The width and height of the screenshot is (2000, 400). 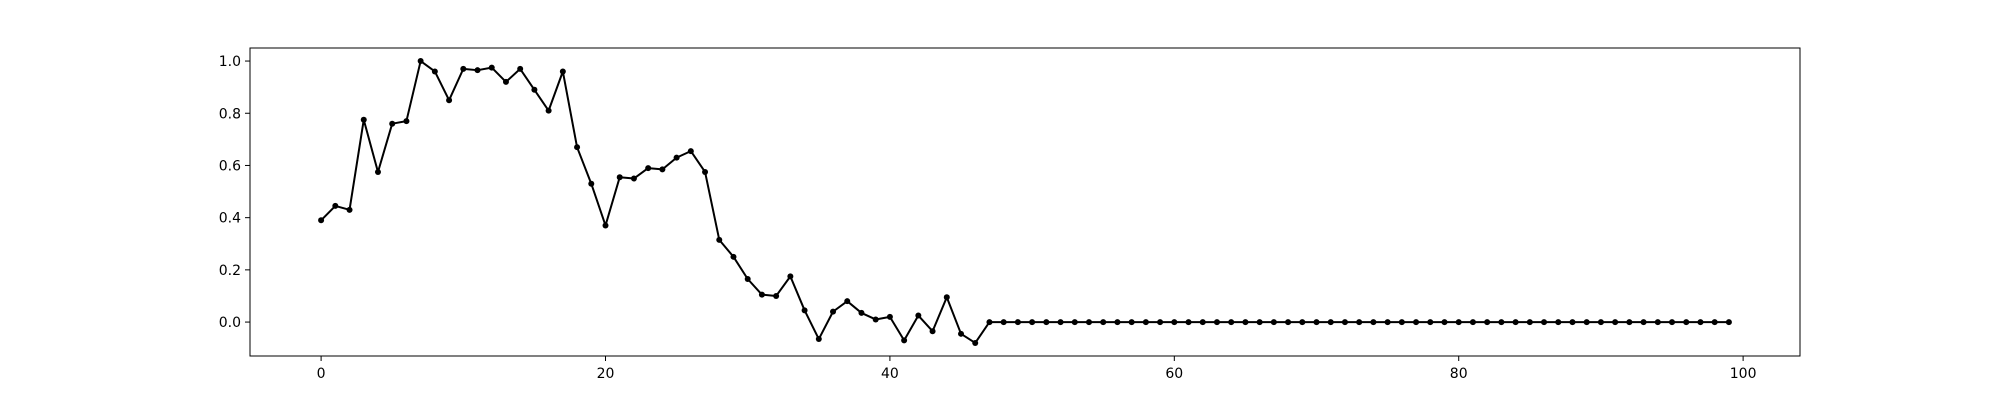 What do you see at coordinates (230, 62) in the screenshot?
I see `y-tick-label: 1.0` at bounding box center [230, 62].